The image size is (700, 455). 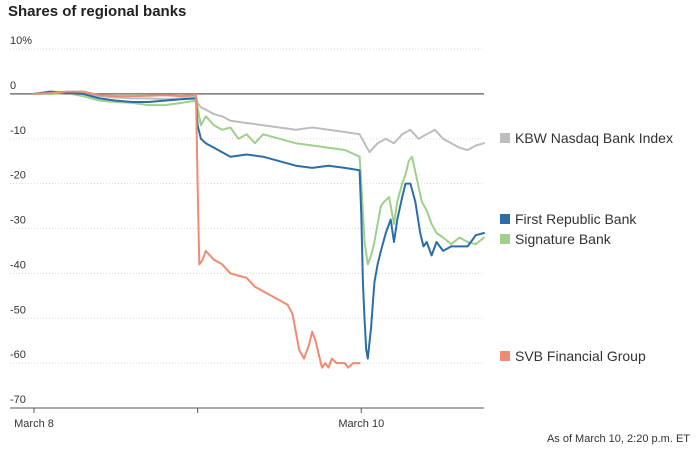 I want to click on legend-label: SVB Financial Group, so click(x=580, y=356).